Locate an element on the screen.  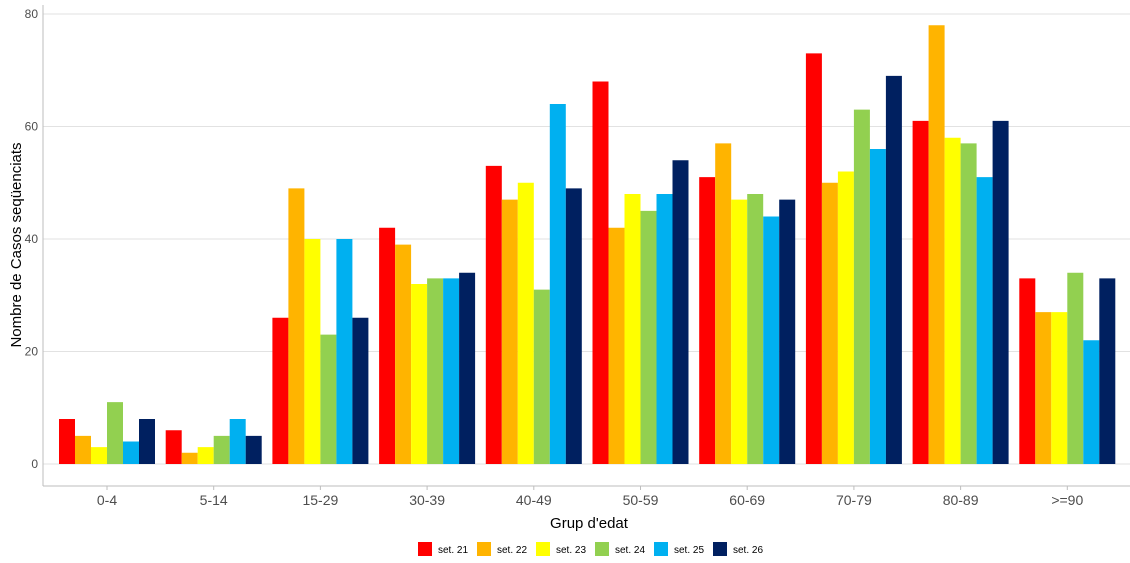
y-axis-ticks: 0 20 40 60 80 is located at coordinates (32, 239).